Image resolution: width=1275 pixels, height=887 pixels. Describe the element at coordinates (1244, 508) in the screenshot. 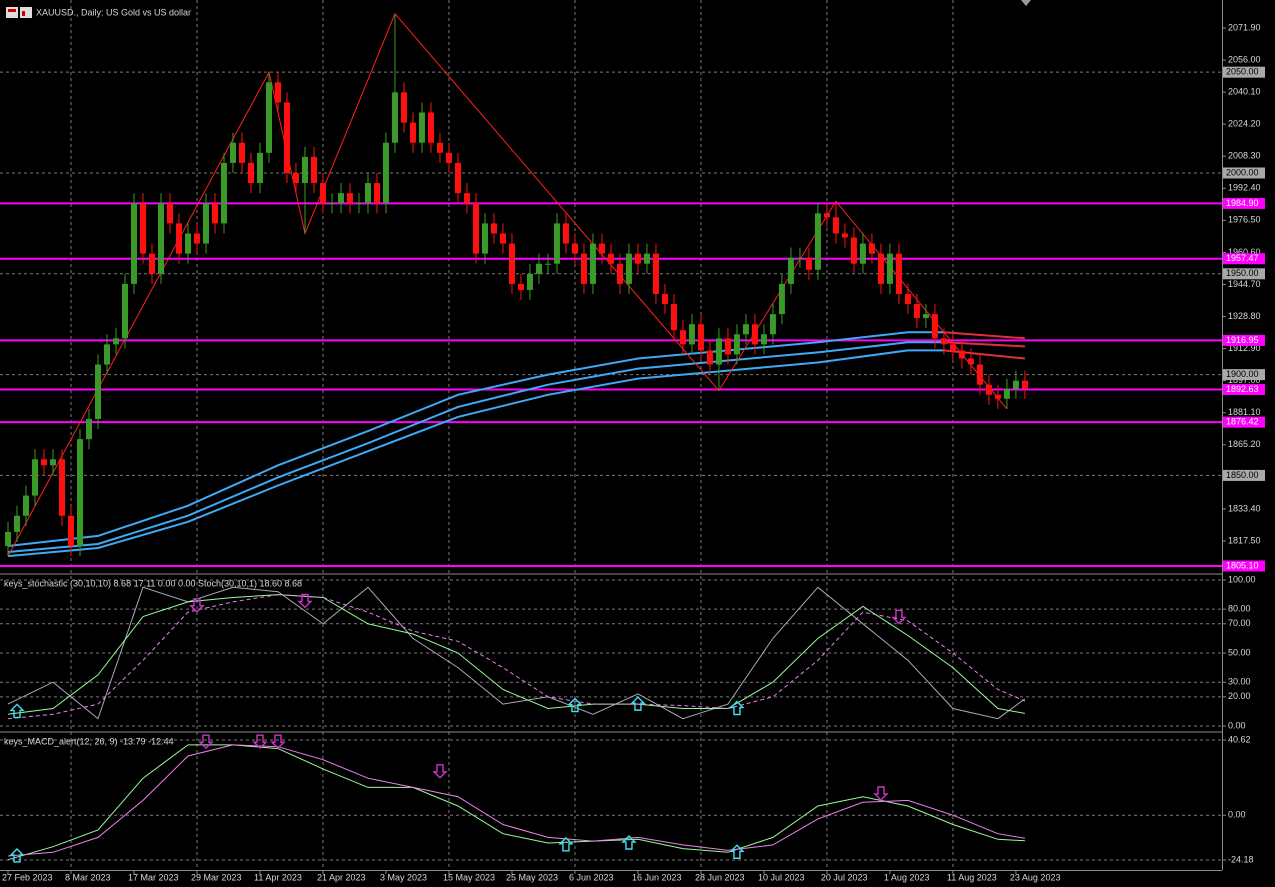

I see `y-tick-label: 1833.40` at that location.